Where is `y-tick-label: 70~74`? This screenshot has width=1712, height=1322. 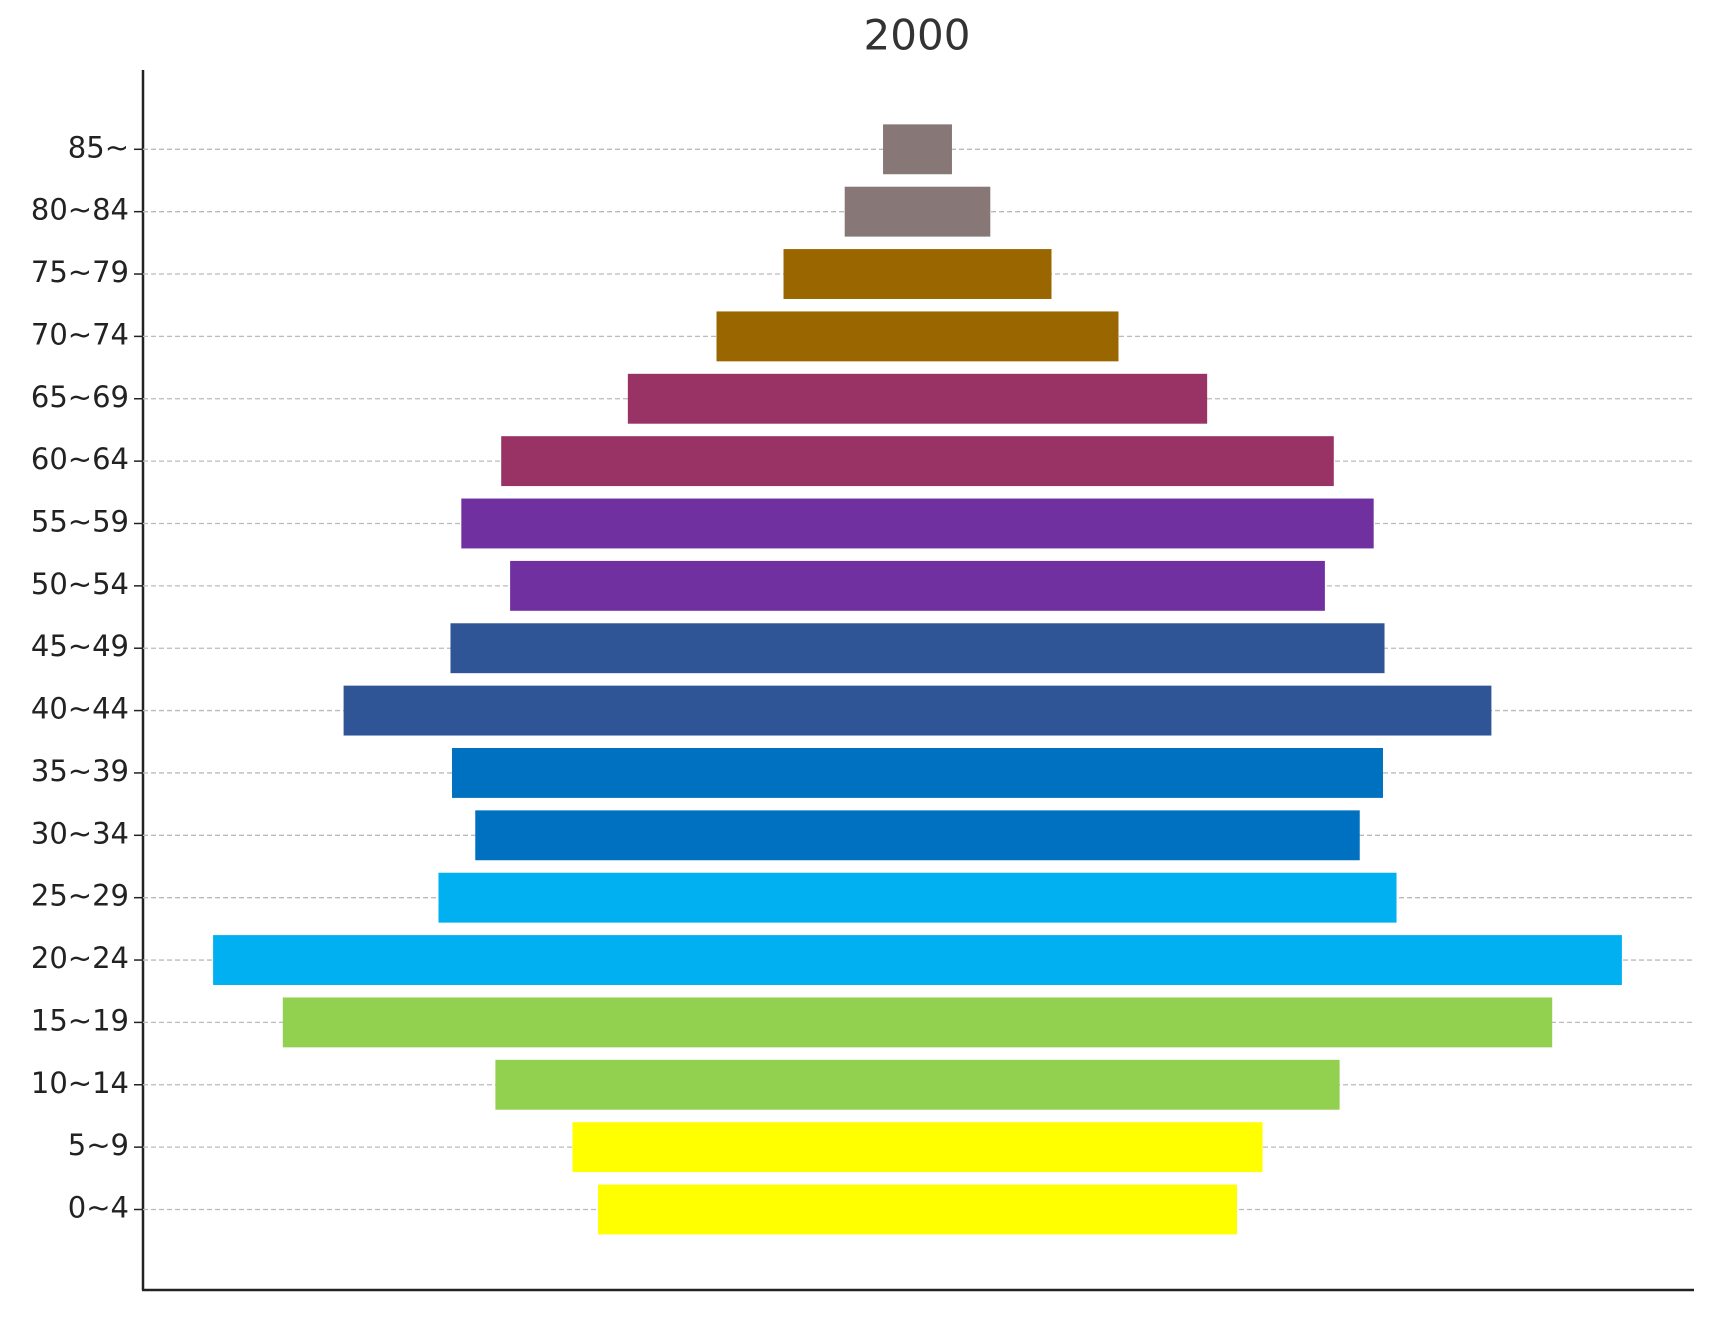 y-tick-label: 70~74 is located at coordinates (80, 334).